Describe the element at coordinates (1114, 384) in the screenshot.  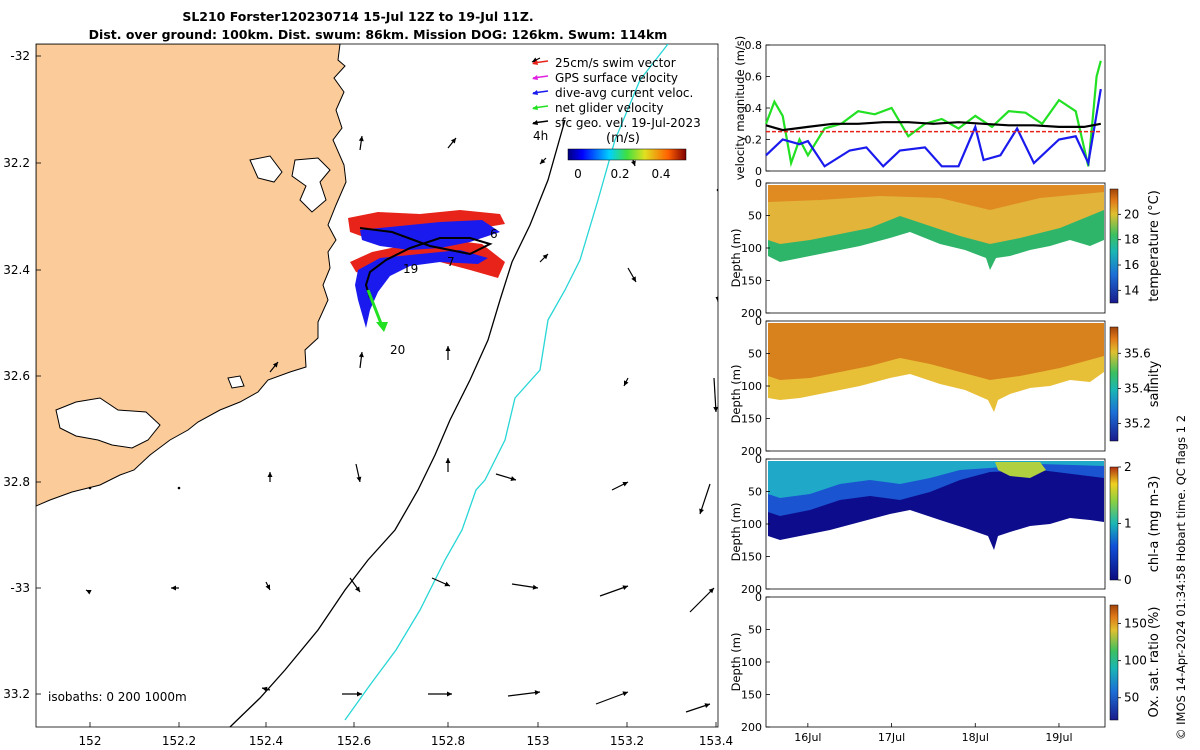
I see `salinity-colorbar` at that location.